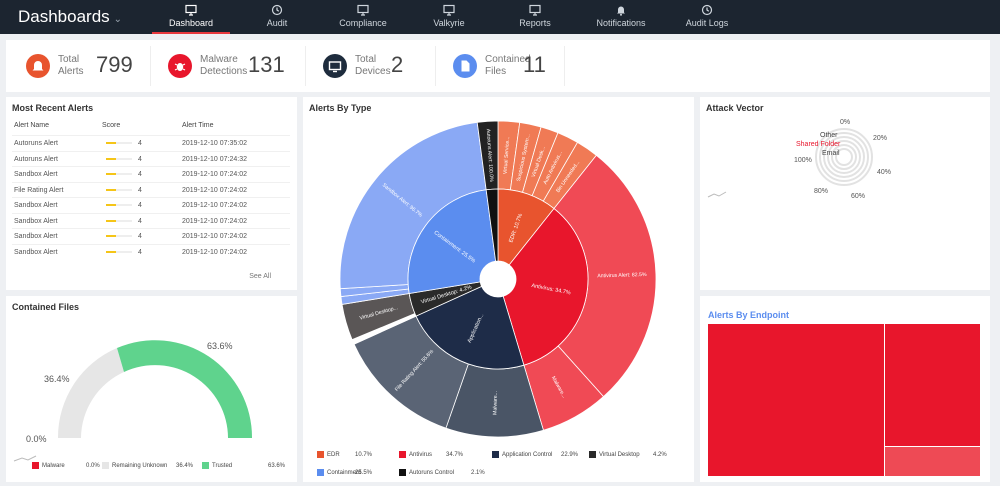 Image resolution: width=1000 pixels, height=486 pixels. What do you see at coordinates (340, 108) in the screenshot?
I see `panel-title: Alerts By Type` at bounding box center [340, 108].